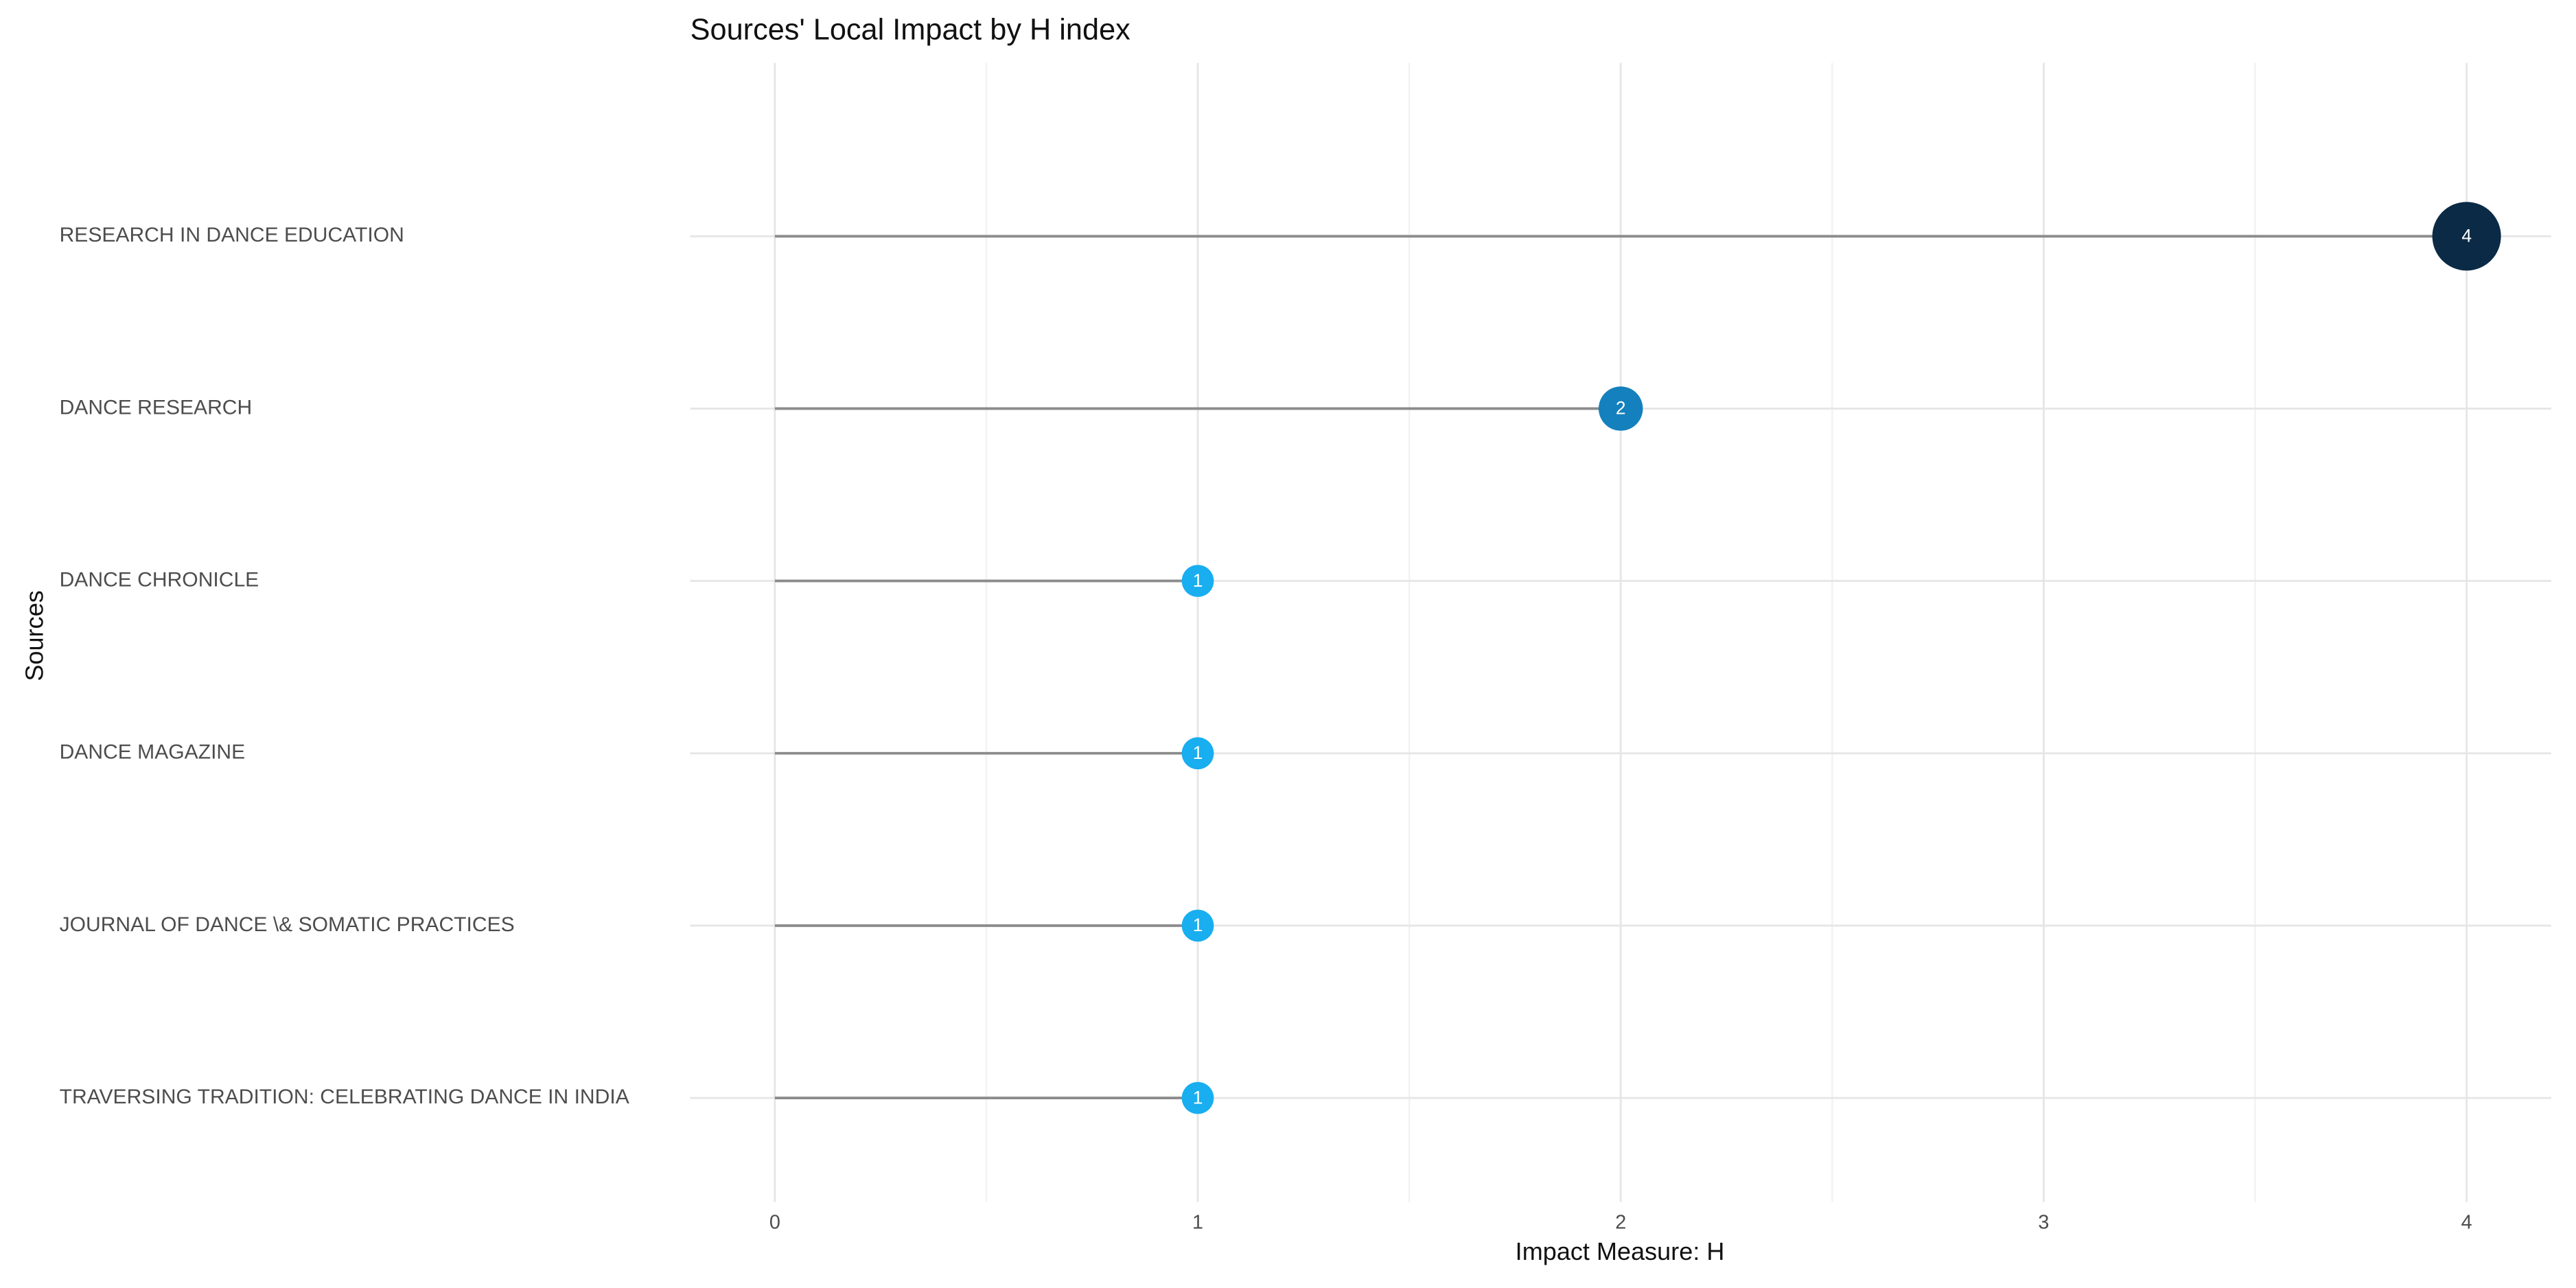 Image resolution: width=2576 pixels, height=1288 pixels. Describe the element at coordinates (2043, 1223) in the screenshot. I see `x-tick-label: 3` at that location.